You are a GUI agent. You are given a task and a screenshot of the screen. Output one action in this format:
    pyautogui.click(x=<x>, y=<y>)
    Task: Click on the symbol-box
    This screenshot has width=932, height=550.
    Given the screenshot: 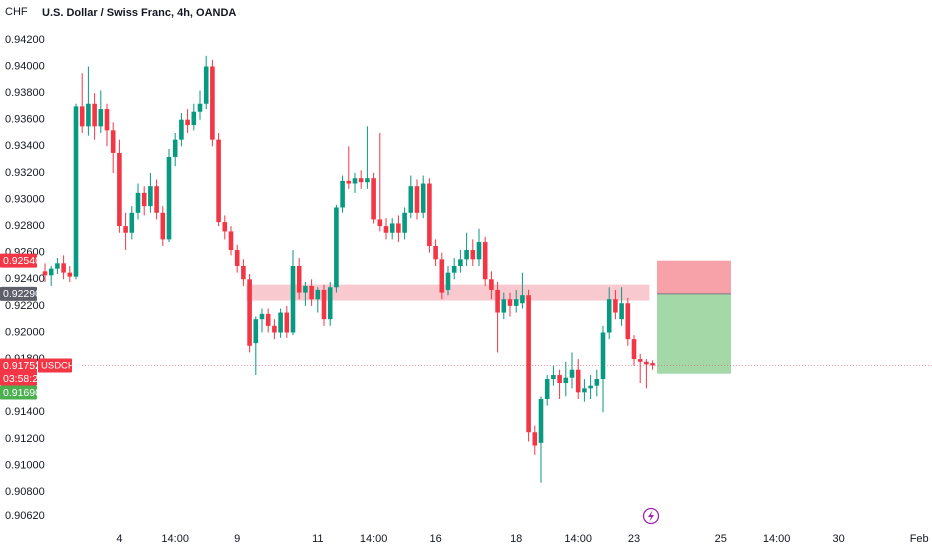 What is the action you would take?
    pyautogui.click(x=55, y=365)
    